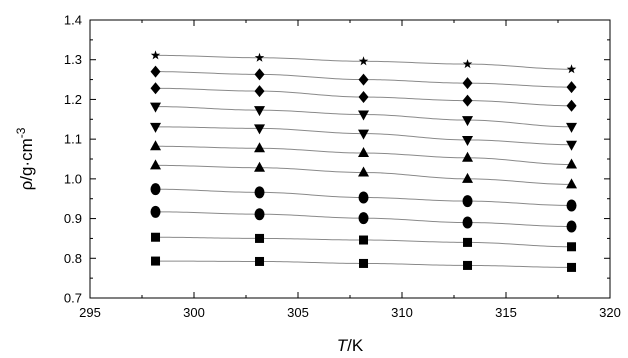 Image resolution: width=628 pixels, height=358 pixels. I want to click on y-tick-label: 1.1, so click(73, 139).